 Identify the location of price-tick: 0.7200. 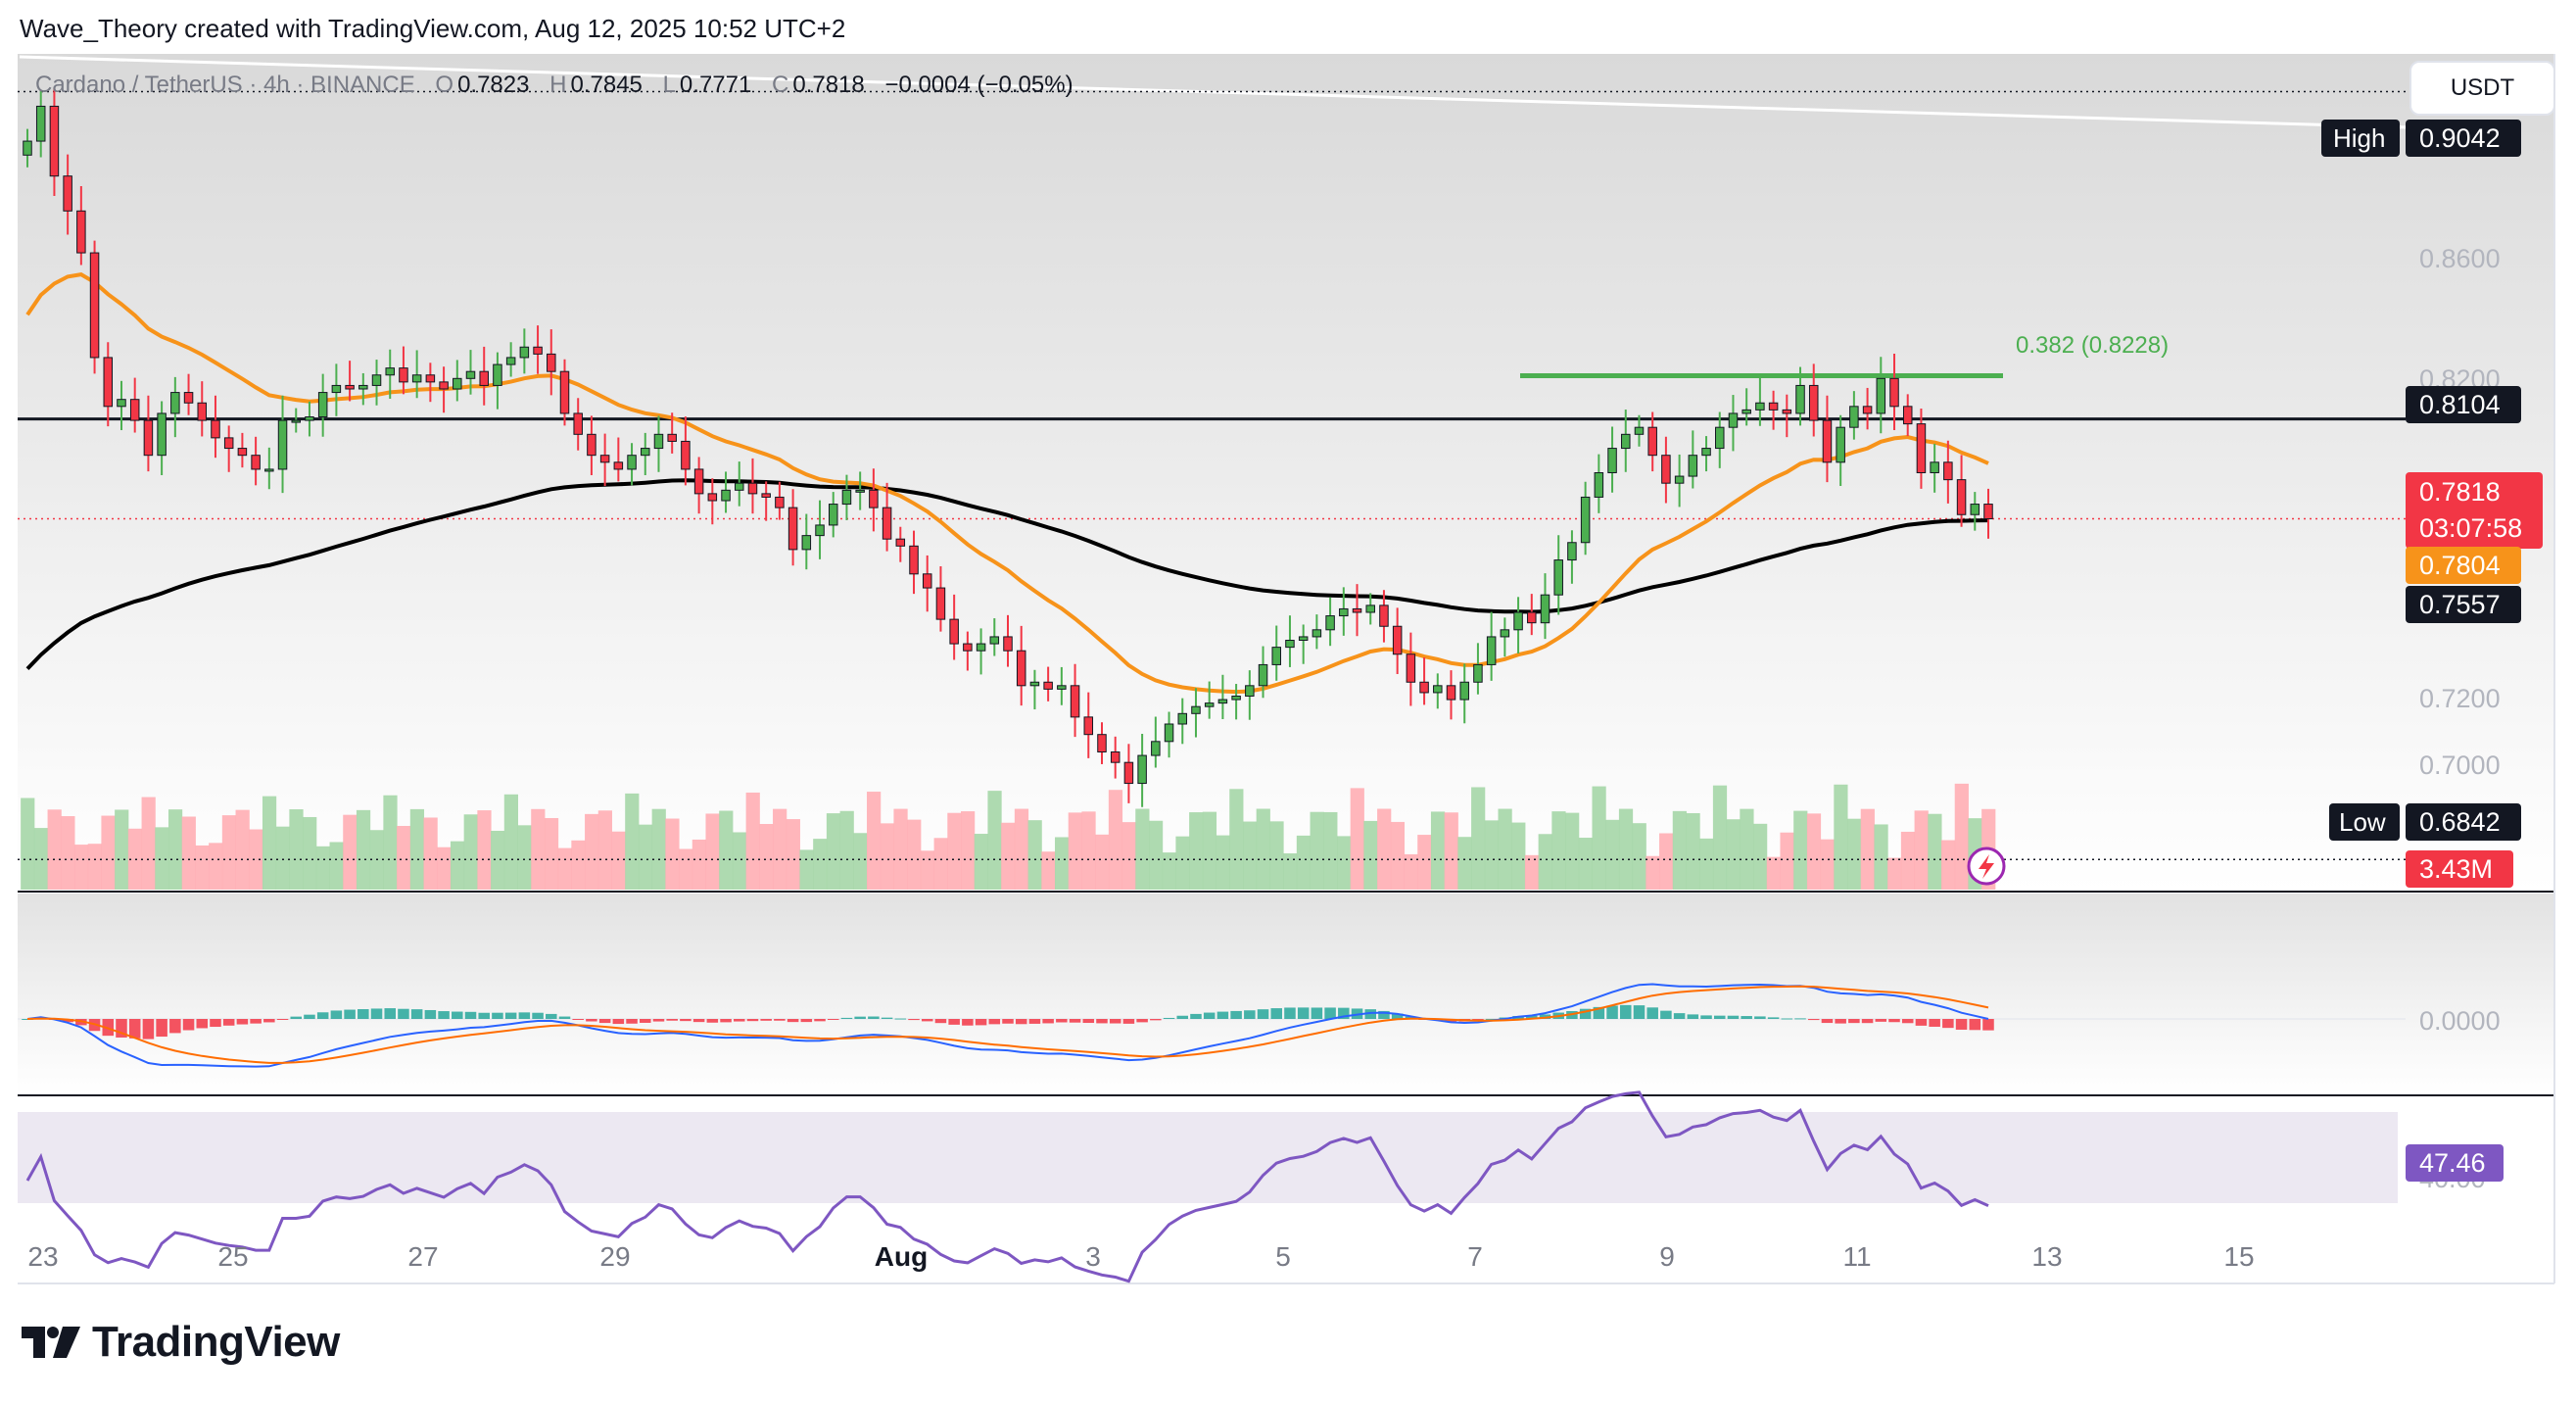
(2460, 699).